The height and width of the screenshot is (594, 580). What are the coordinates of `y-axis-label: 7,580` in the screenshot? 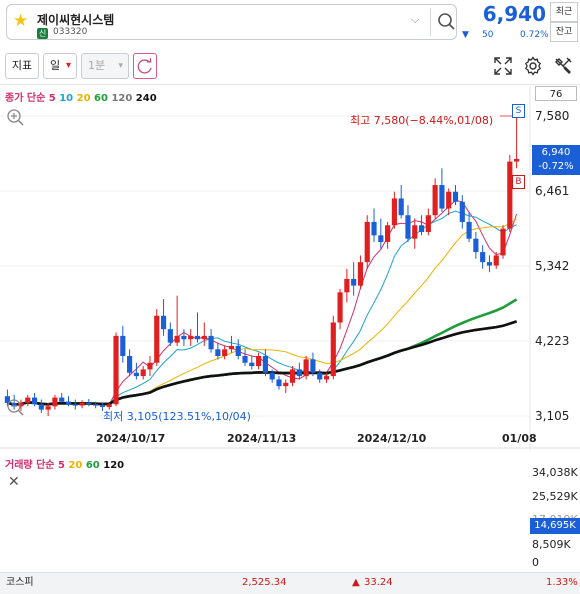 It's located at (552, 116).